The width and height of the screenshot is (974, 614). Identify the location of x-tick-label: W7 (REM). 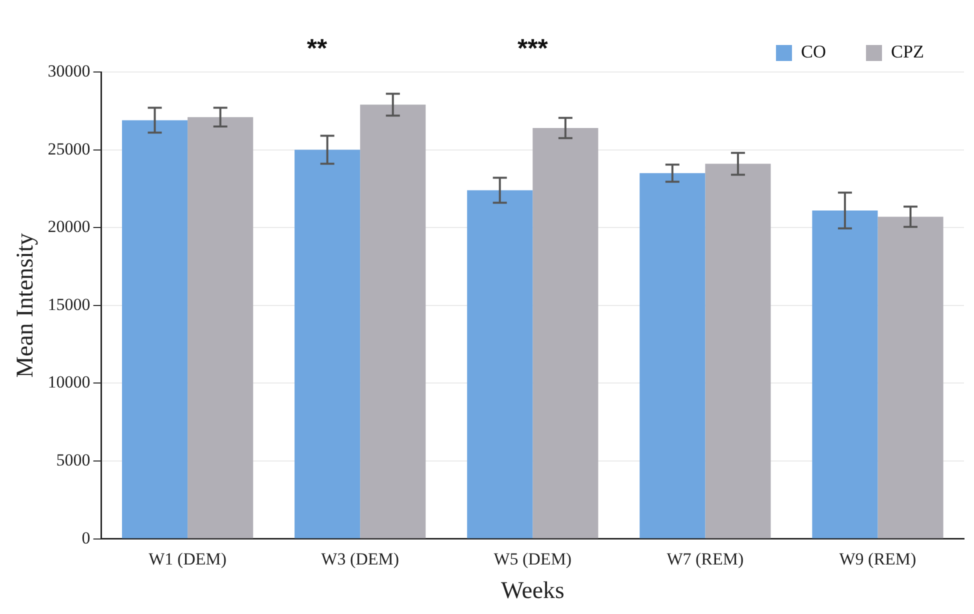
(705, 558).